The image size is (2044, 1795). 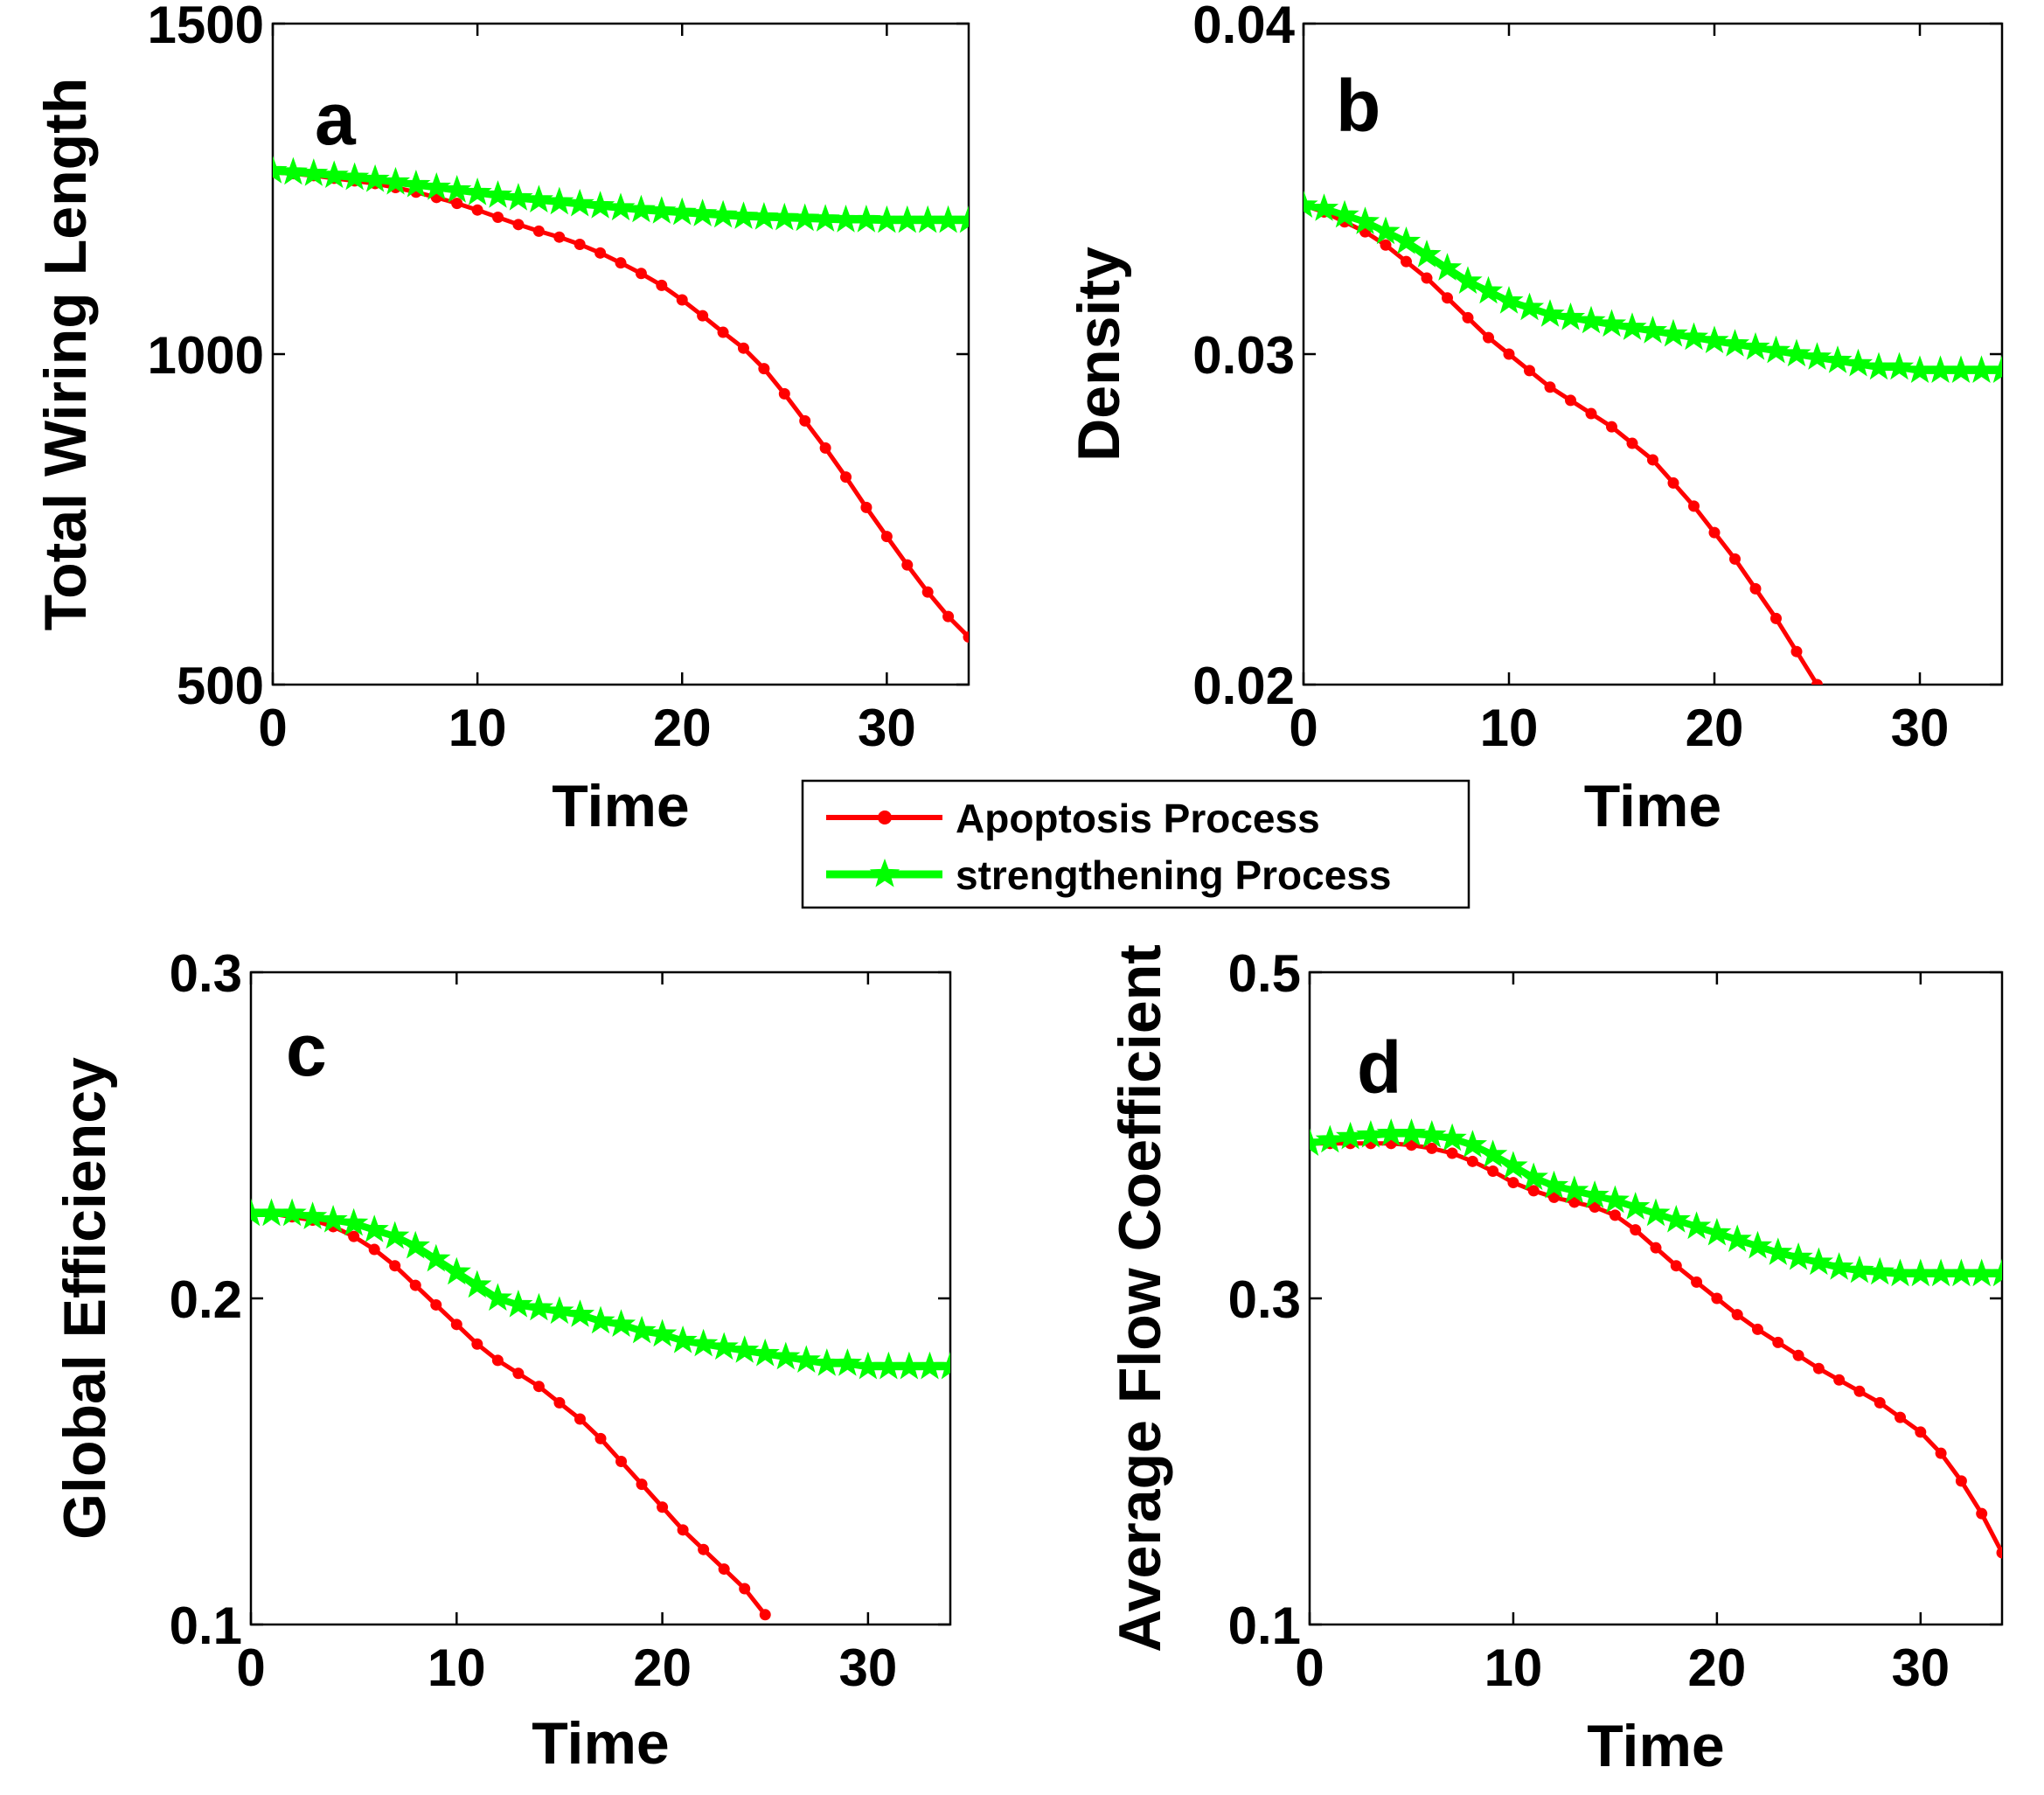 What do you see at coordinates (1140, 1298) in the screenshot?
I see `y-axis-label: Average Flow Coefficient` at bounding box center [1140, 1298].